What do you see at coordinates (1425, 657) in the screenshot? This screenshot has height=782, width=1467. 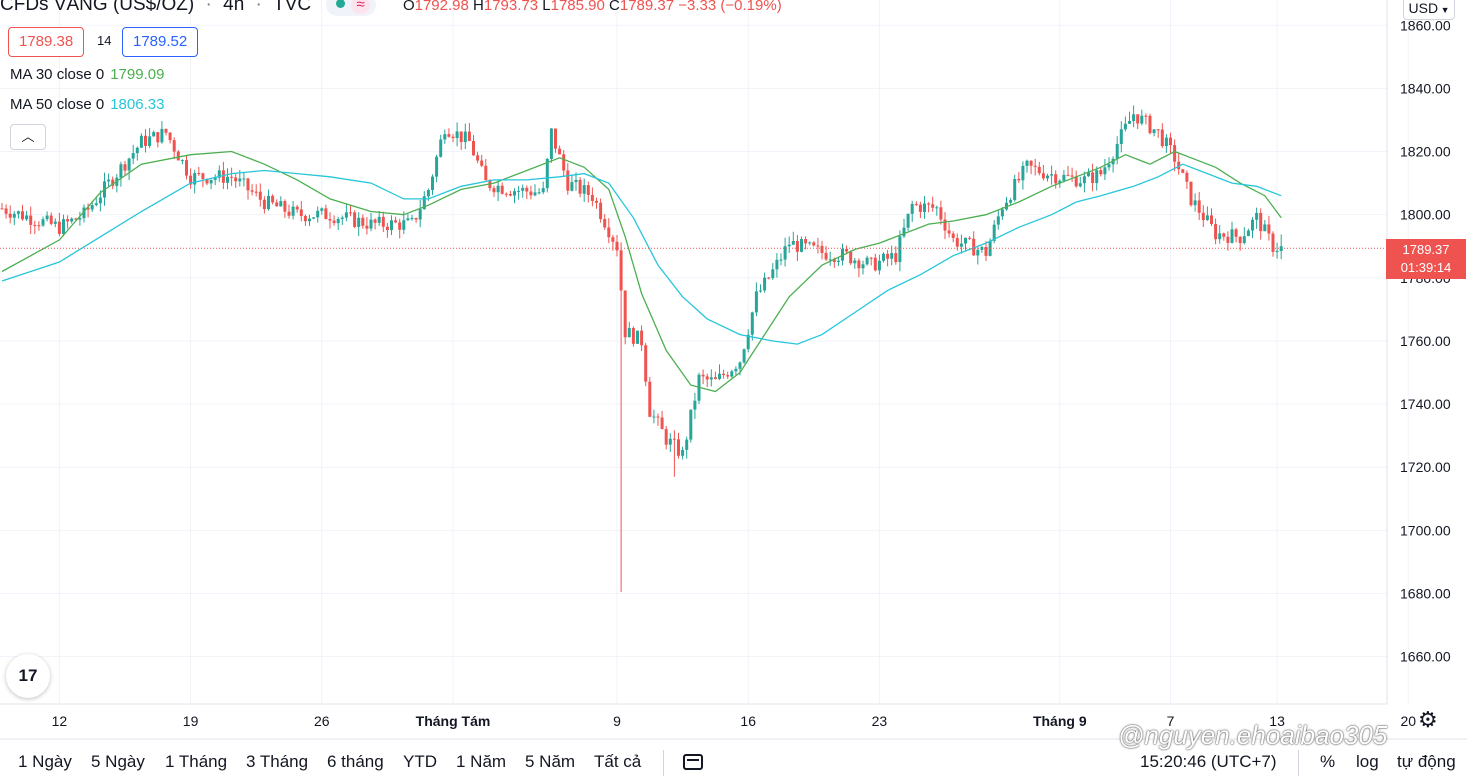 I see `price-tick-label: 1660.00` at bounding box center [1425, 657].